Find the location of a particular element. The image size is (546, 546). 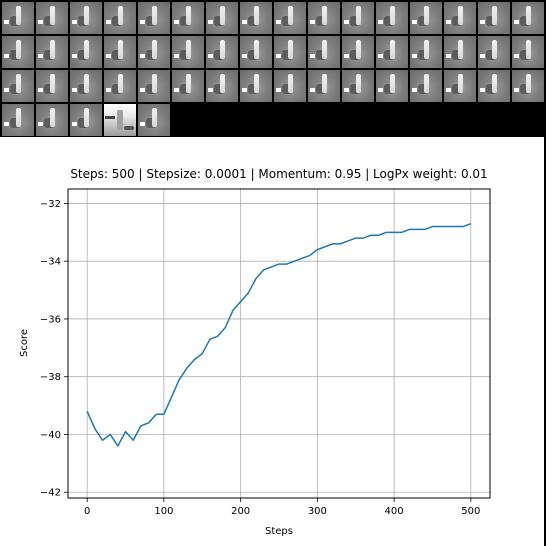

y-tick-label: −36 is located at coordinates (50, 319).